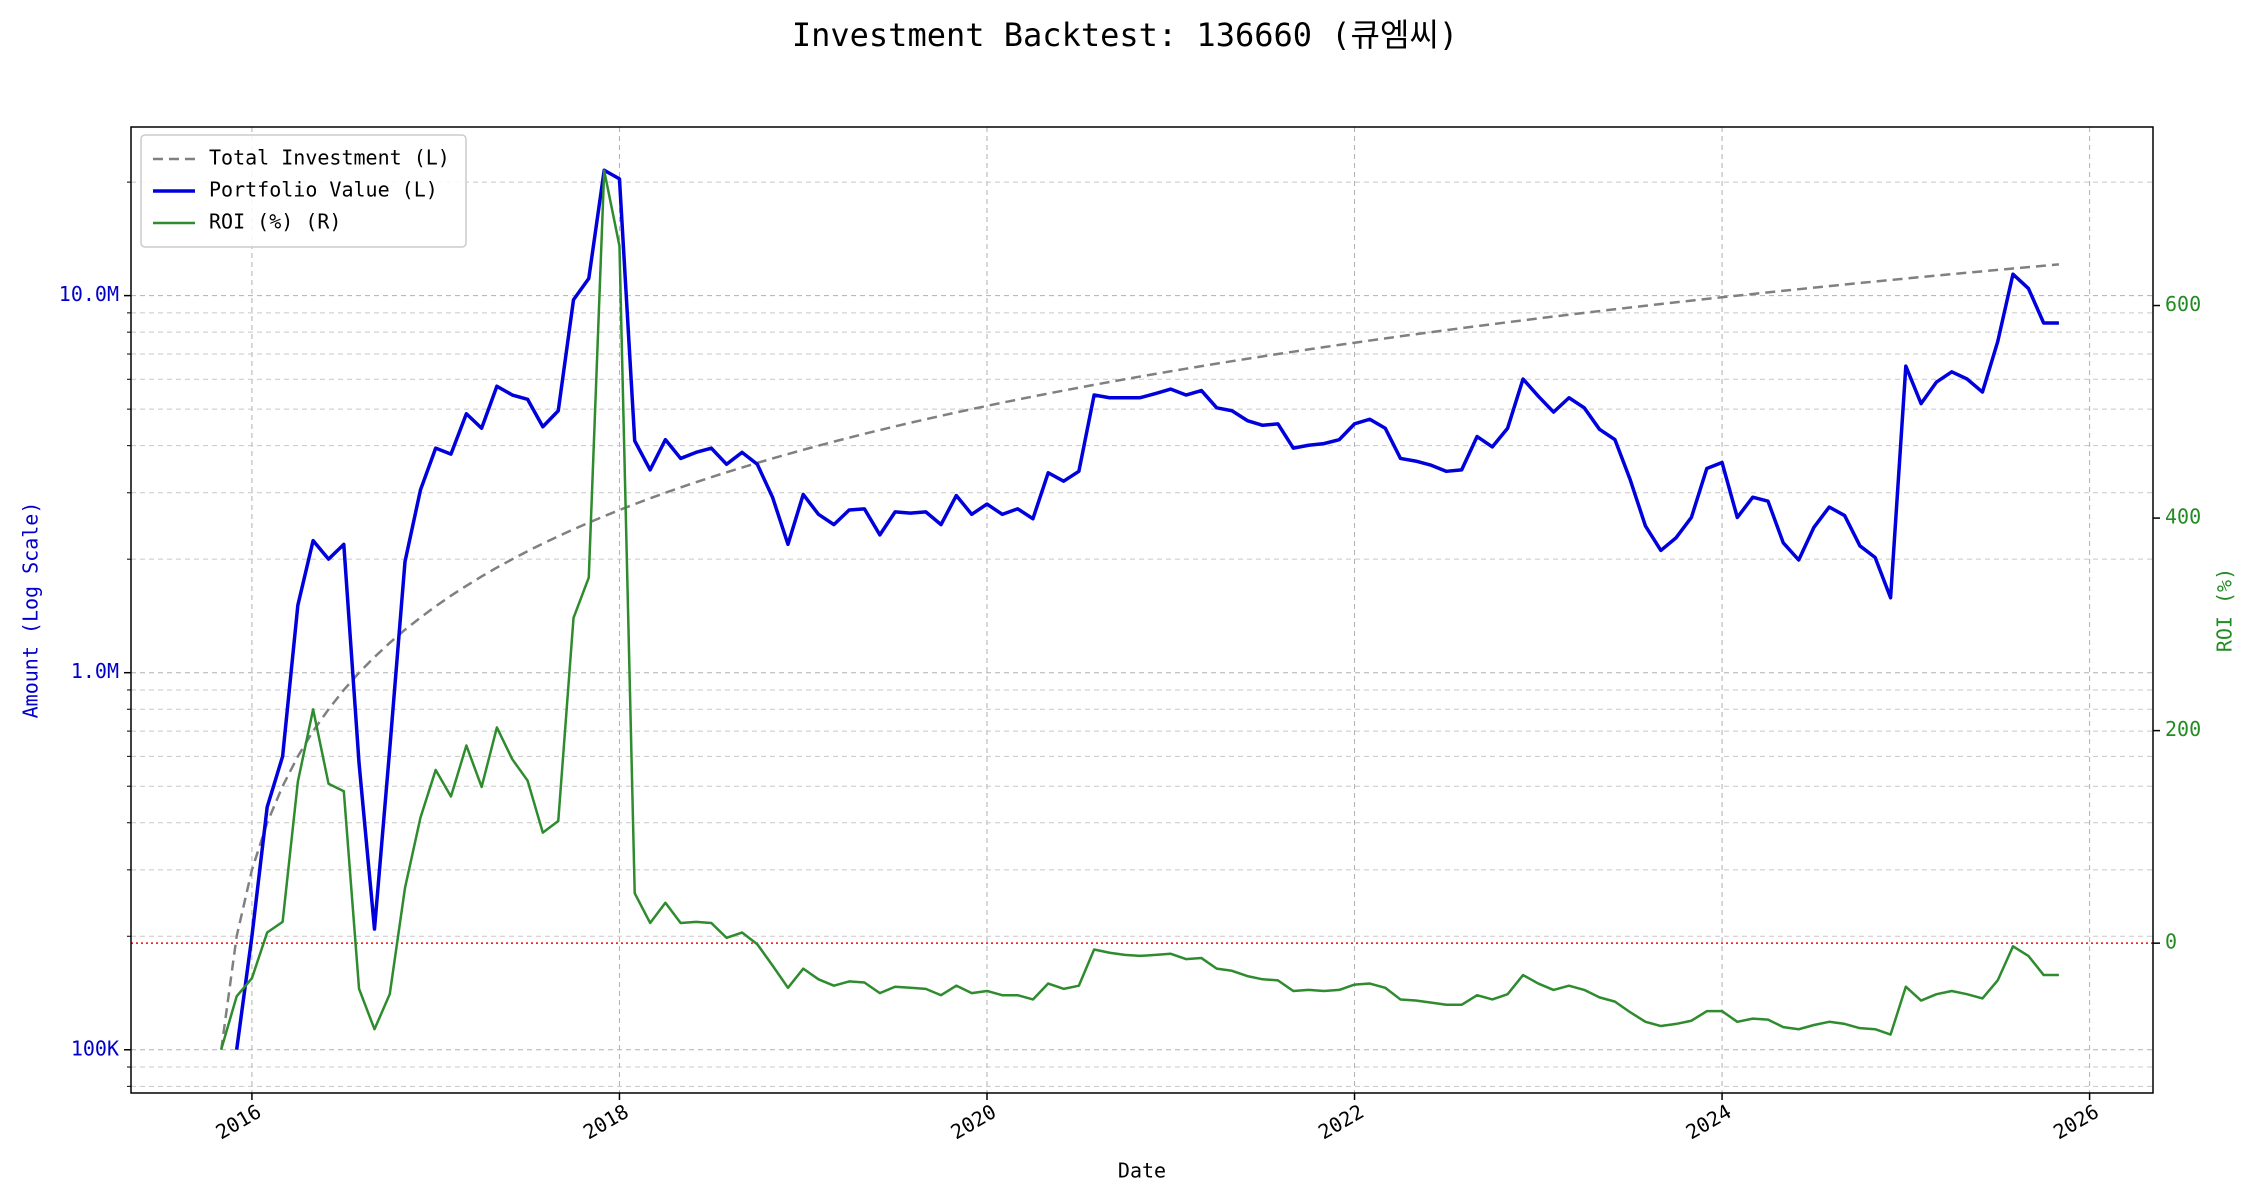  I want to click on y2-tick-label: 200, so click(2183, 729).